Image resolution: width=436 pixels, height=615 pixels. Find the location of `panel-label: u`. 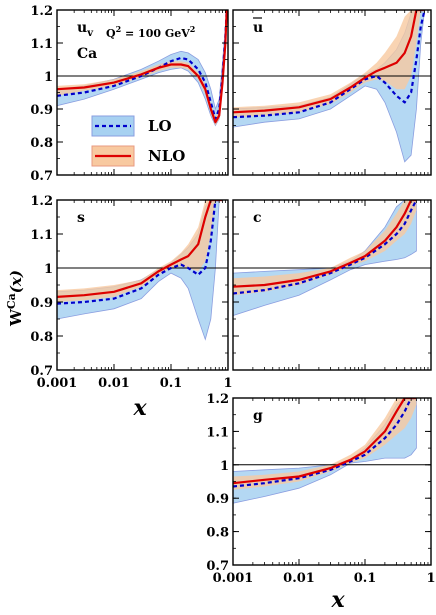

panel-label: u is located at coordinates (258, 28).